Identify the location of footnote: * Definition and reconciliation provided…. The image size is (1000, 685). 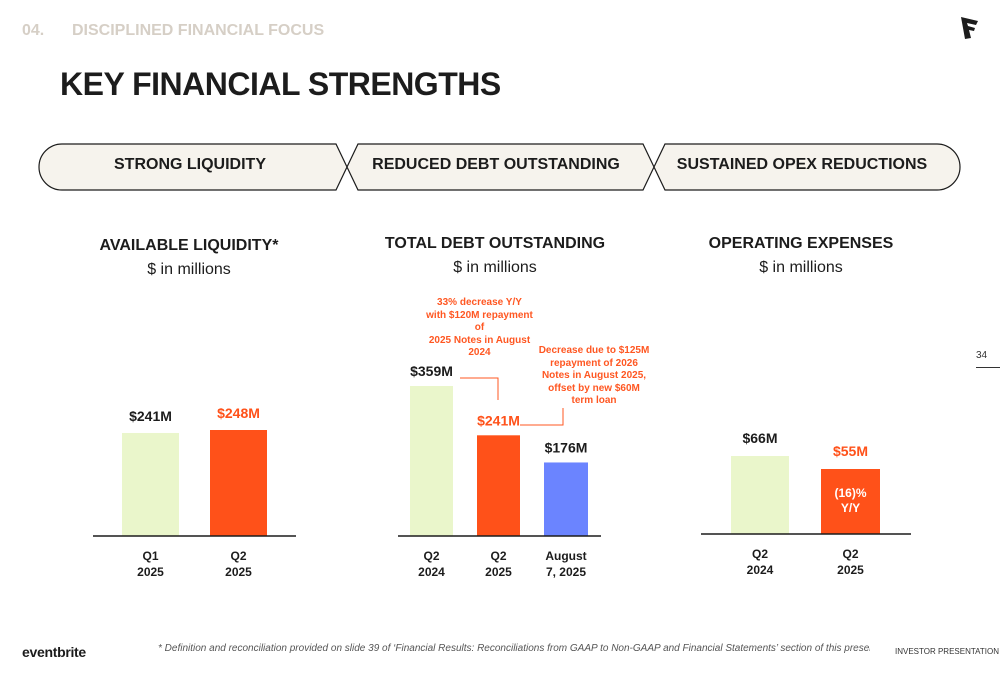
(514, 648).